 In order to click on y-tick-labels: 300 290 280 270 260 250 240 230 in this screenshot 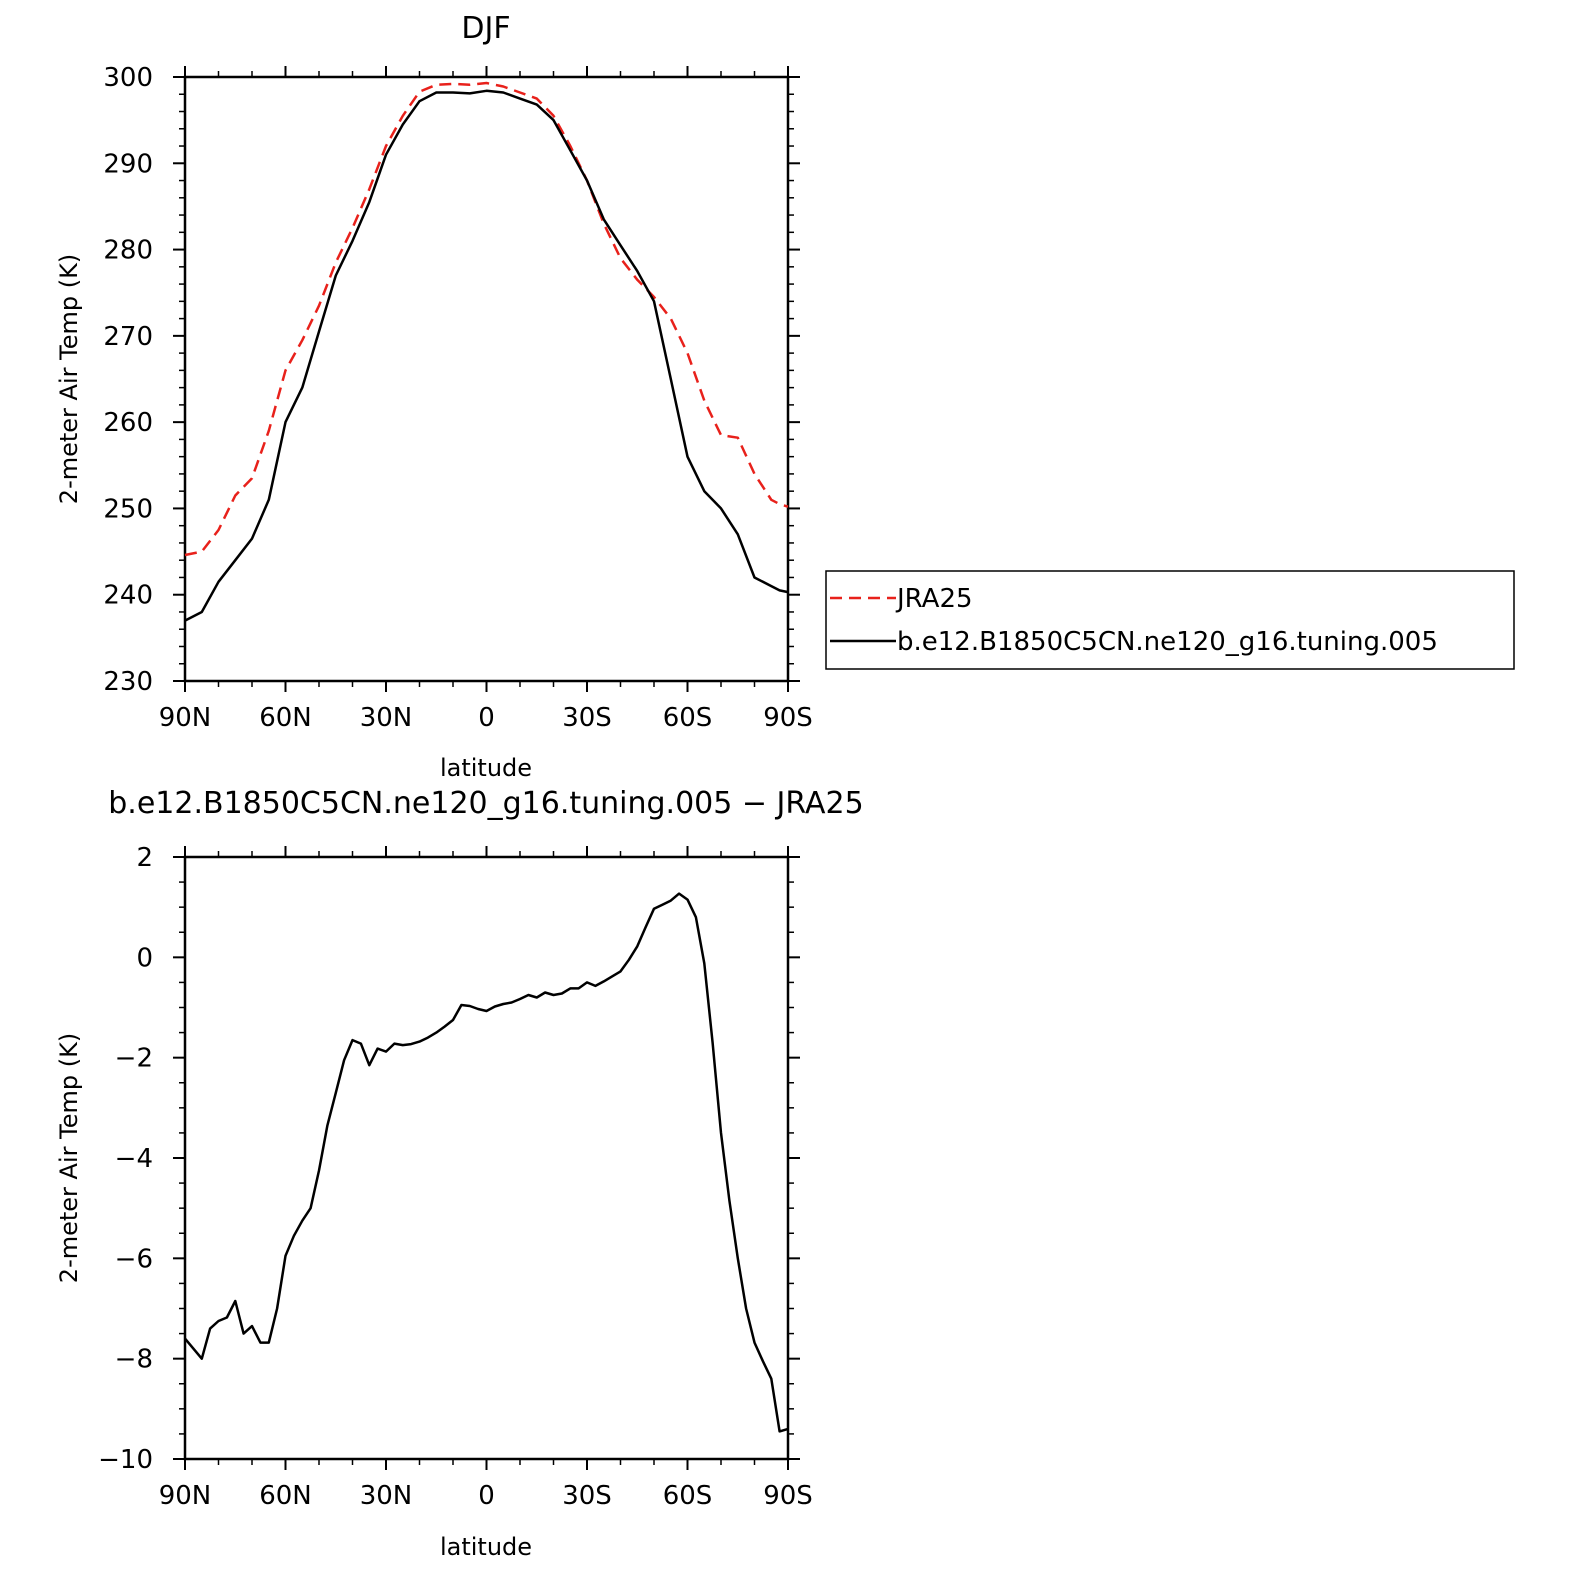, I will do `click(128, 380)`.